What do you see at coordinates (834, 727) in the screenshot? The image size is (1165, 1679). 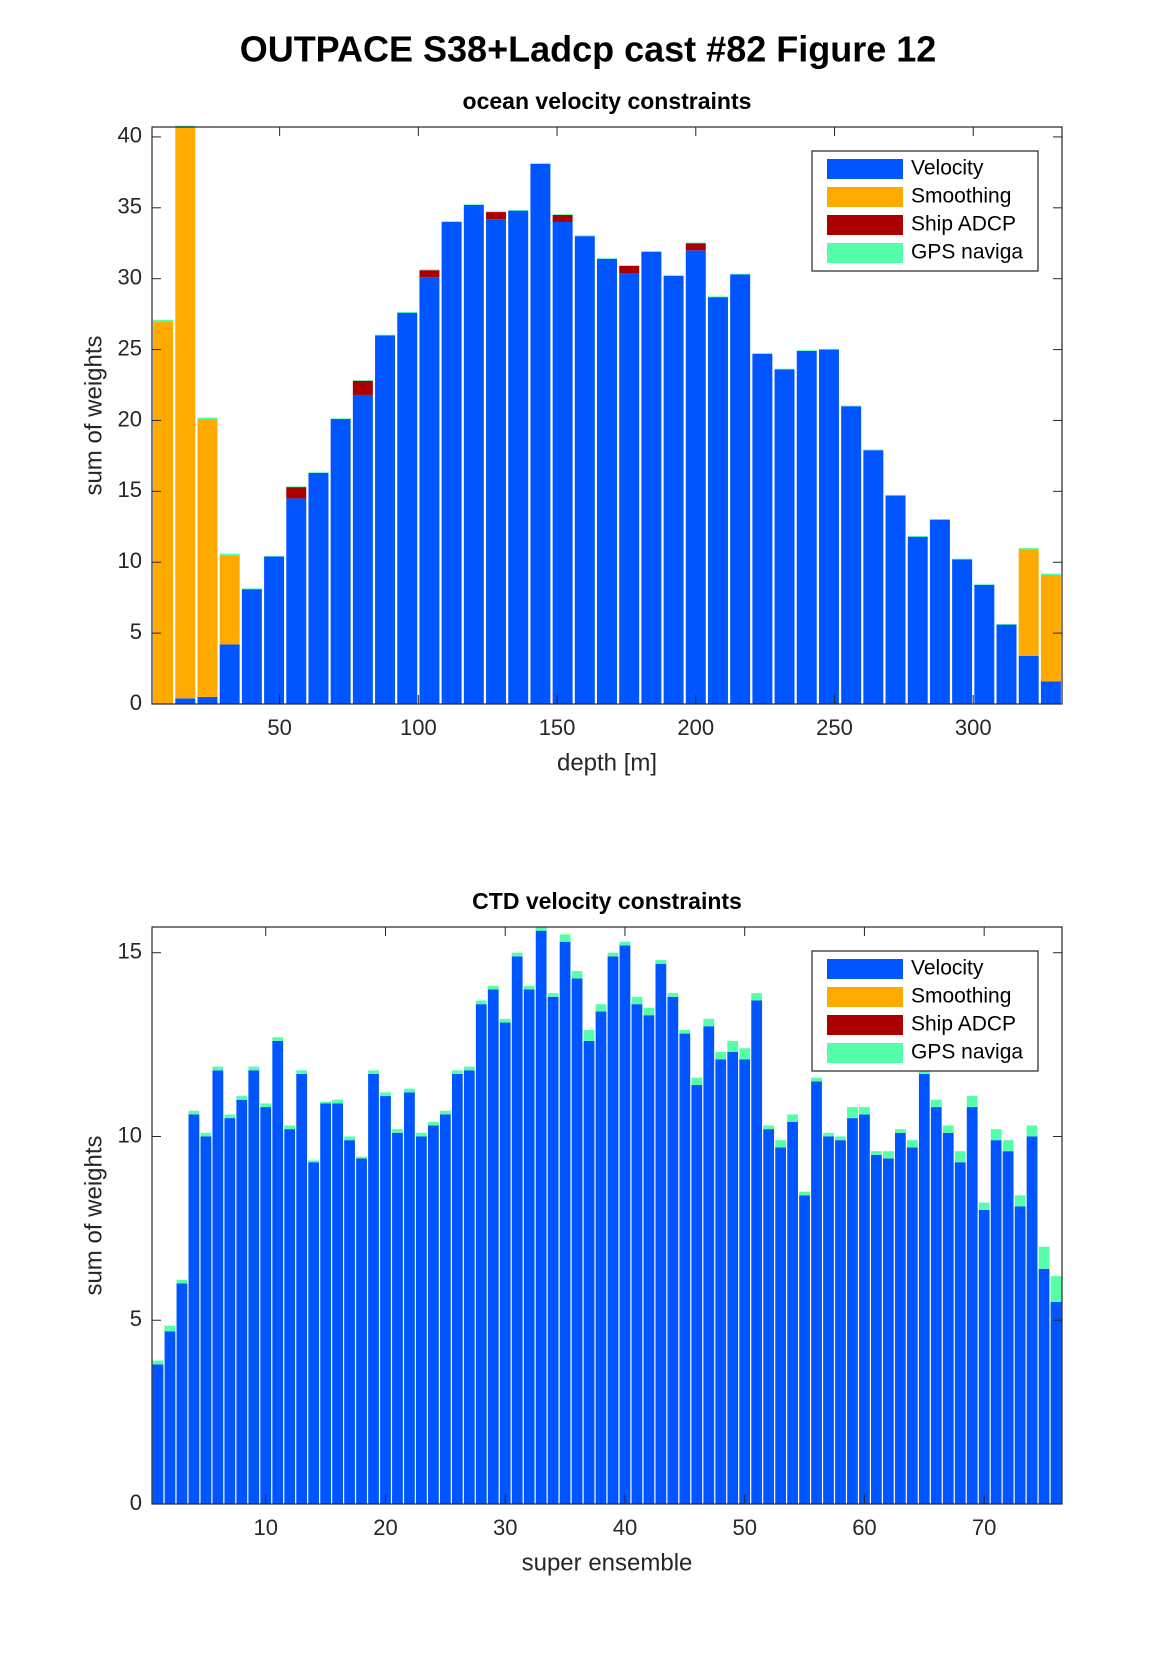 I see `x-tick-label: 250` at bounding box center [834, 727].